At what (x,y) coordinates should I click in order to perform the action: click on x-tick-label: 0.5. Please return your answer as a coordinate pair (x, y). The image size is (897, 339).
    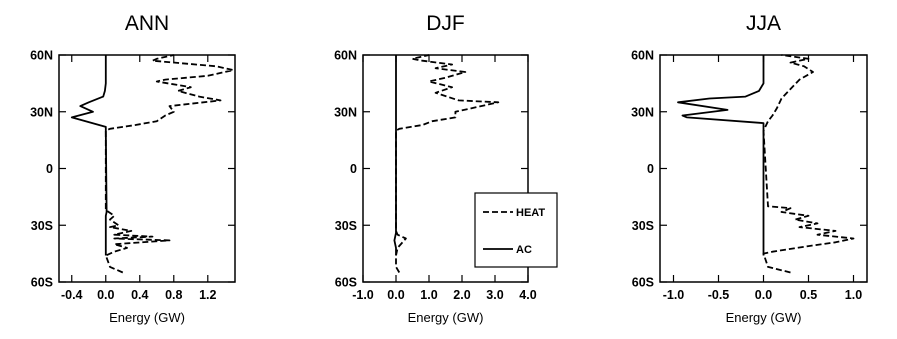
    Looking at the image, I should click on (808, 295).